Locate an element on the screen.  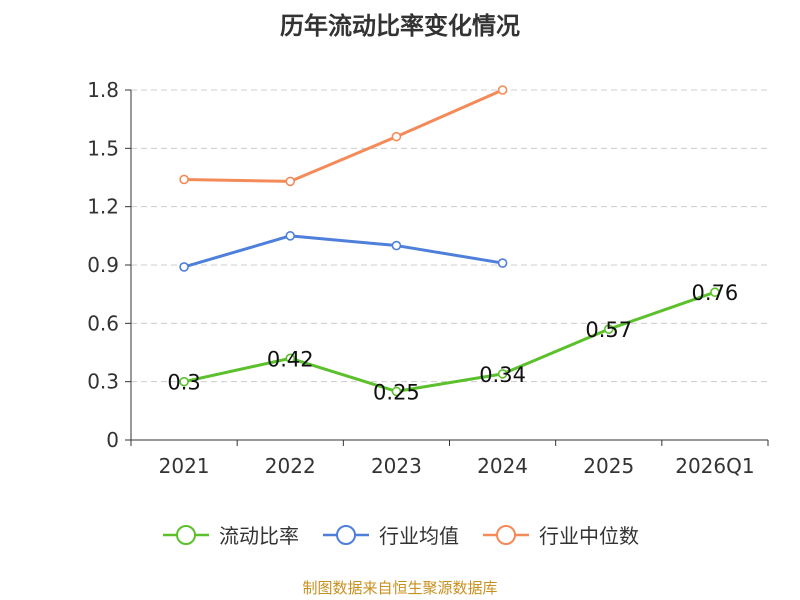
legend-label: 流动比率 is located at coordinates (259, 536).